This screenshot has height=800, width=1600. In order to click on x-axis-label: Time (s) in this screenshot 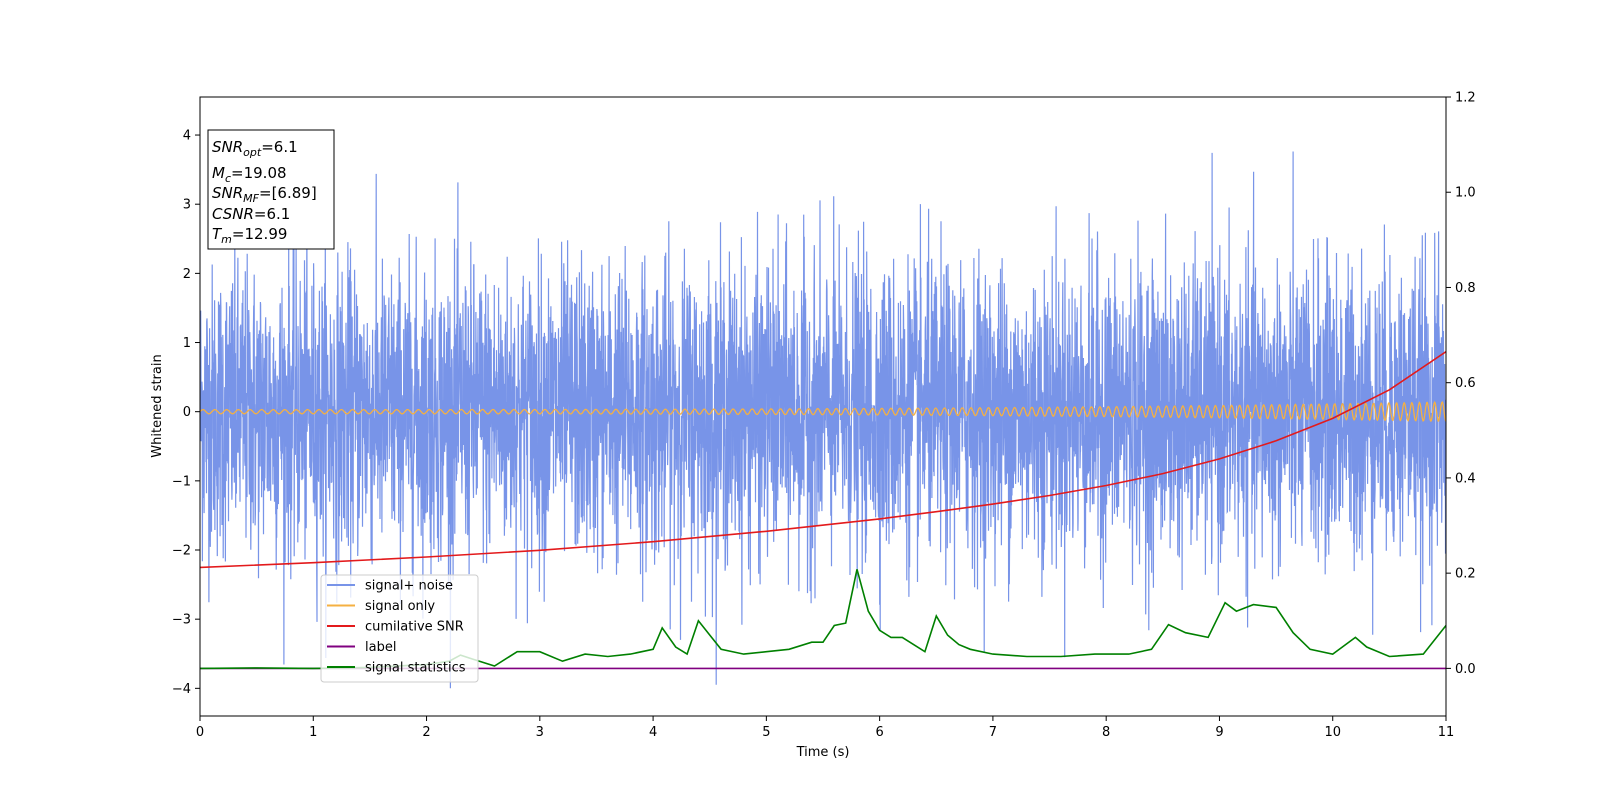, I will do `click(823, 752)`.